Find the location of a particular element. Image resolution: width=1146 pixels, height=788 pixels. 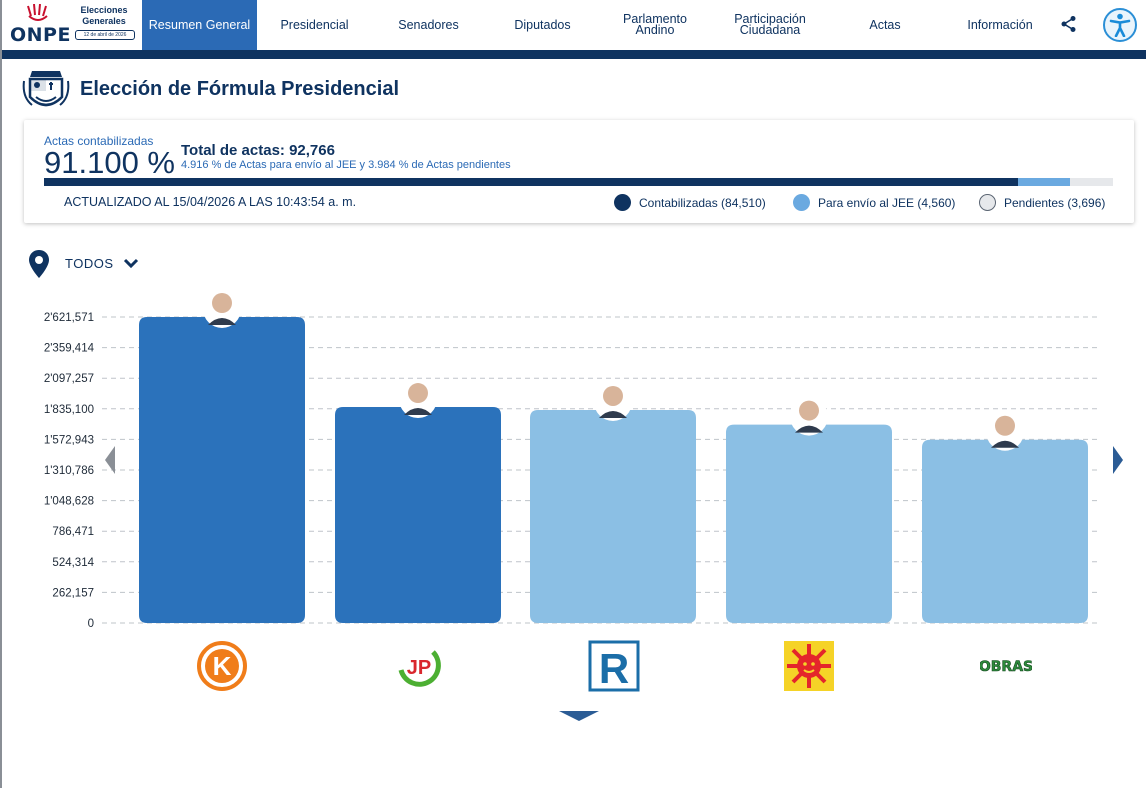

election-title: Elecciones Generales is located at coordinates (104, 15).